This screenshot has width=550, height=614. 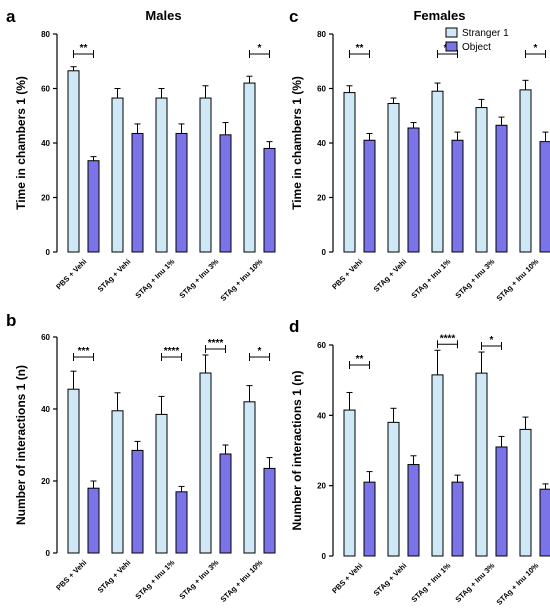 I want to click on chart-title: Males, so click(x=163, y=15).